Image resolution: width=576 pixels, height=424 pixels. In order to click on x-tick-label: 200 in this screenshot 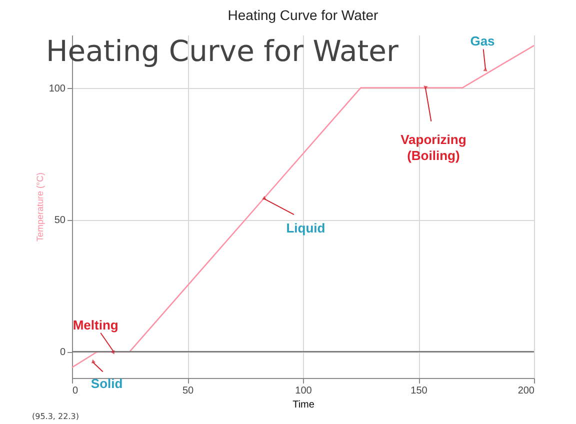, I will do `click(526, 391)`.